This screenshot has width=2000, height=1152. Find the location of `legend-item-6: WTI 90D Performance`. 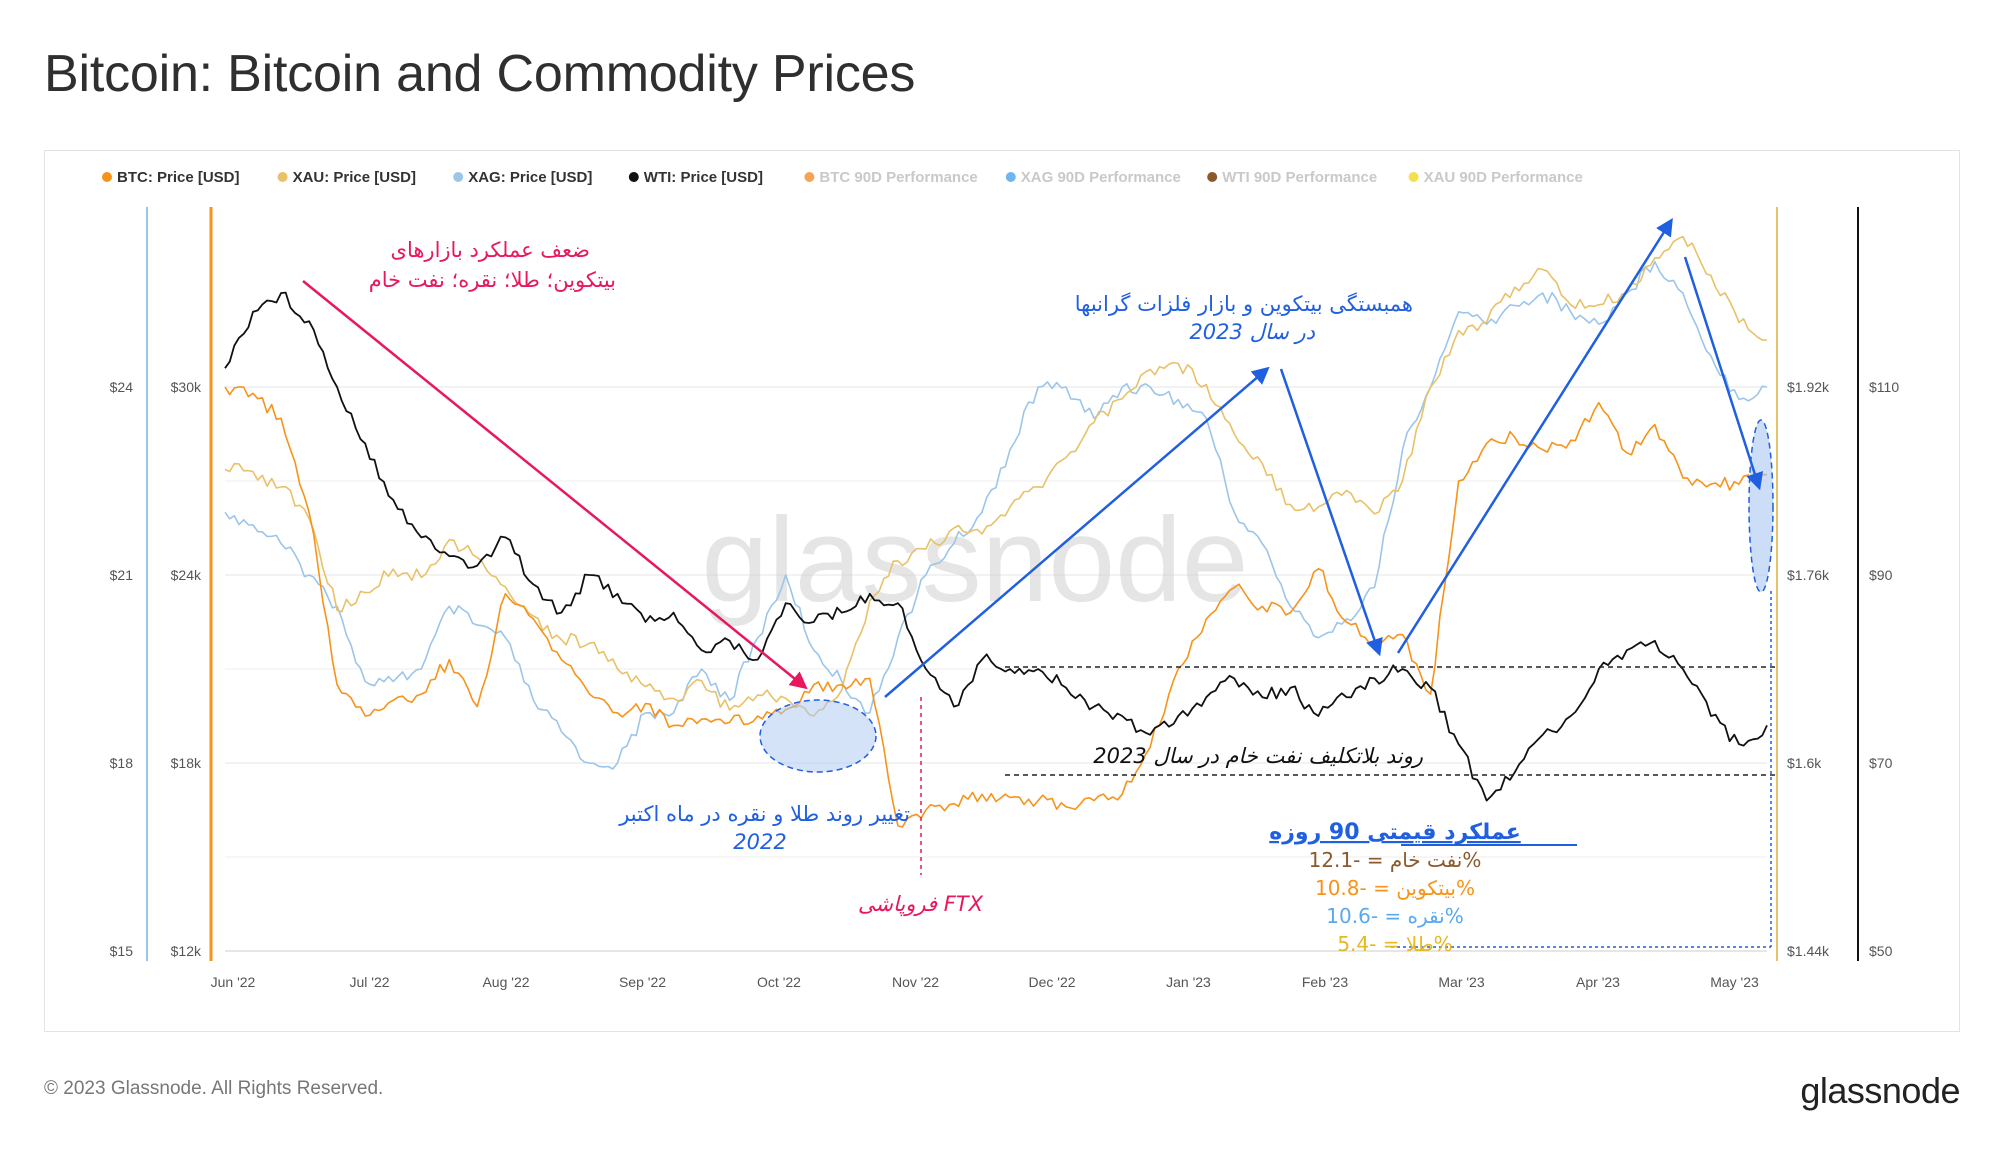

legend-item-6: WTI 90D Performance is located at coordinates (1292, 177).